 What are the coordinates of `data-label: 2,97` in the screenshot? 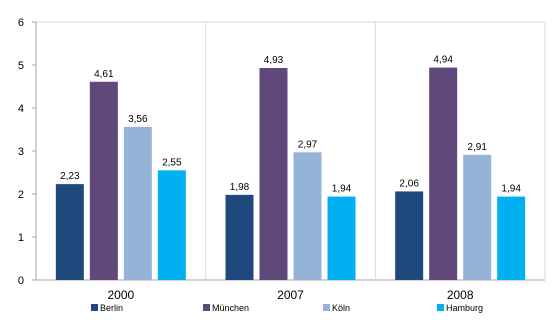 It's located at (308, 144).